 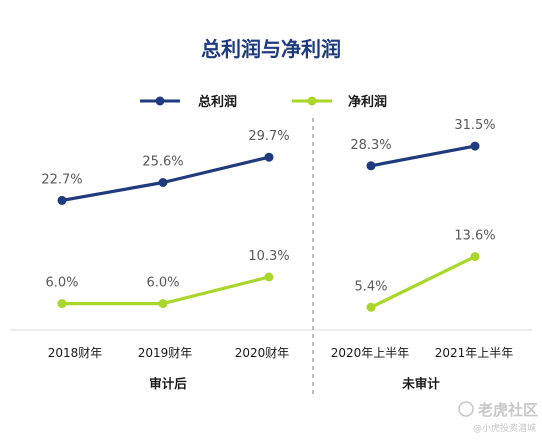 What do you see at coordinates (61, 179) in the screenshot?
I see `data-label-gross-0: 22.7%` at bounding box center [61, 179].